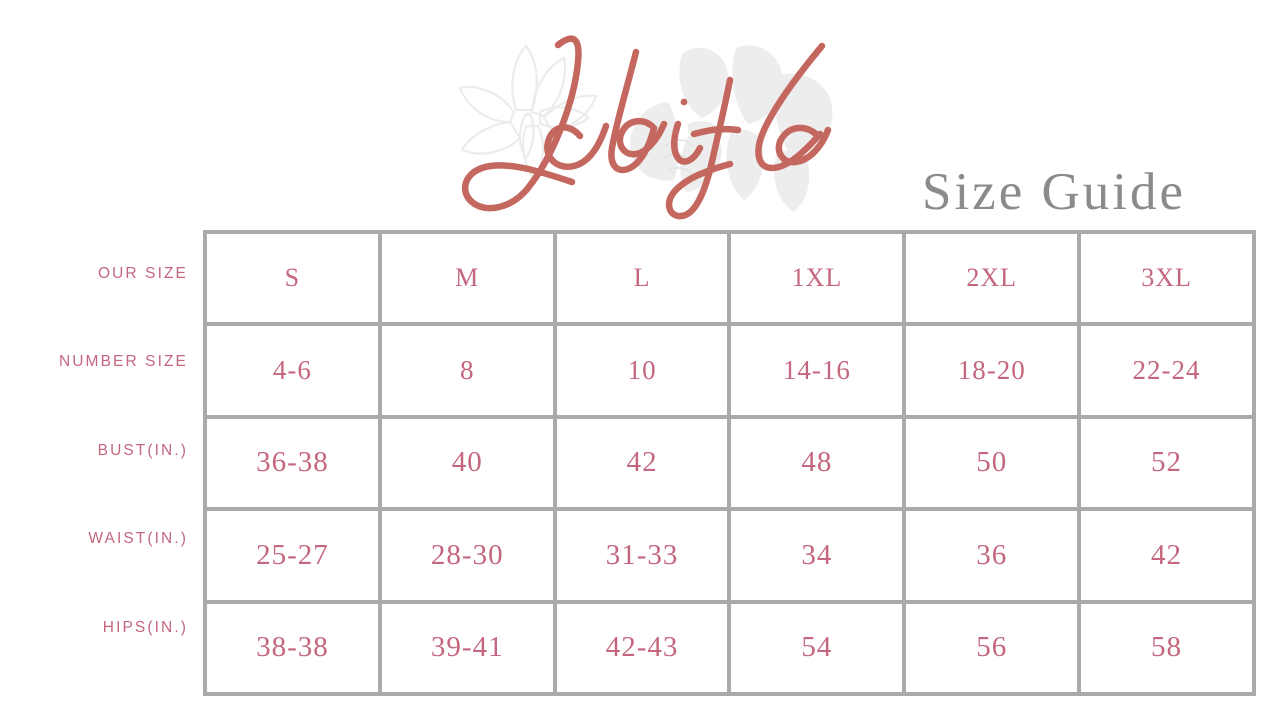  Describe the element at coordinates (642, 278) in the screenshot. I see `cell-our-size-l: L` at that location.